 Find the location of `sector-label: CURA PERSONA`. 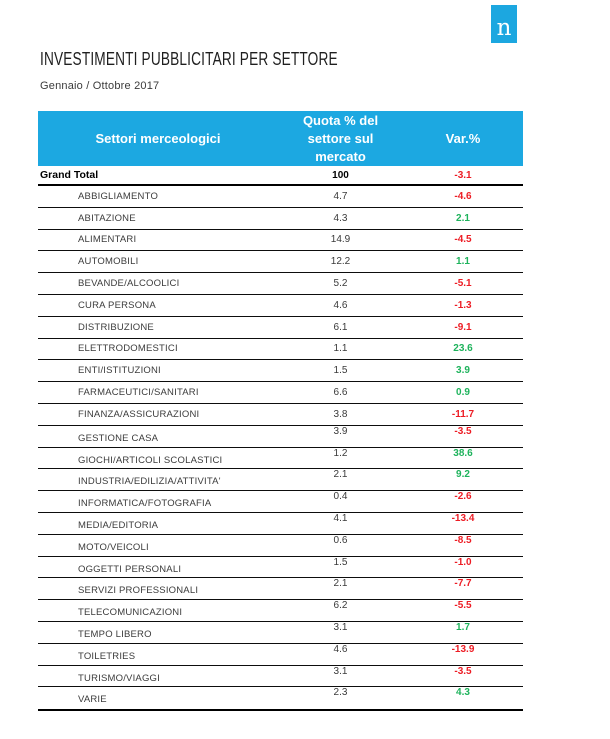

sector-label: CURA PERSONA is located at coordinates (117, 305).